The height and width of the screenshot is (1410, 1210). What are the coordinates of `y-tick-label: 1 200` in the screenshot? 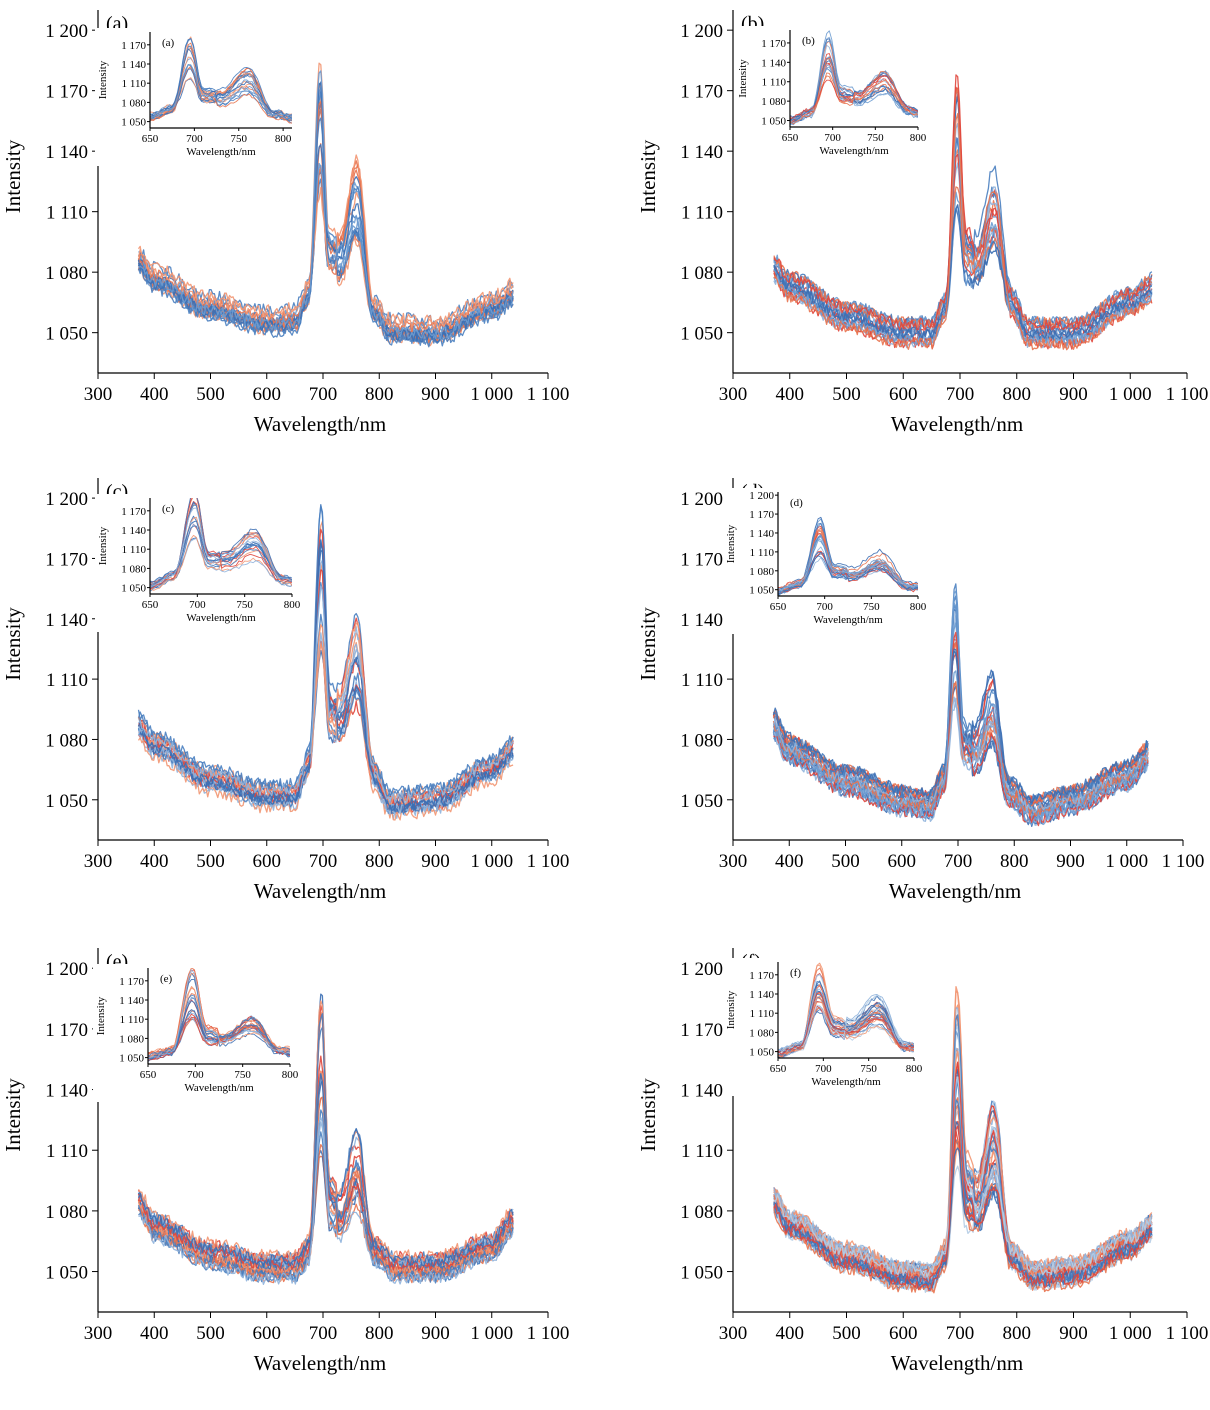 It's located at (66, 31).